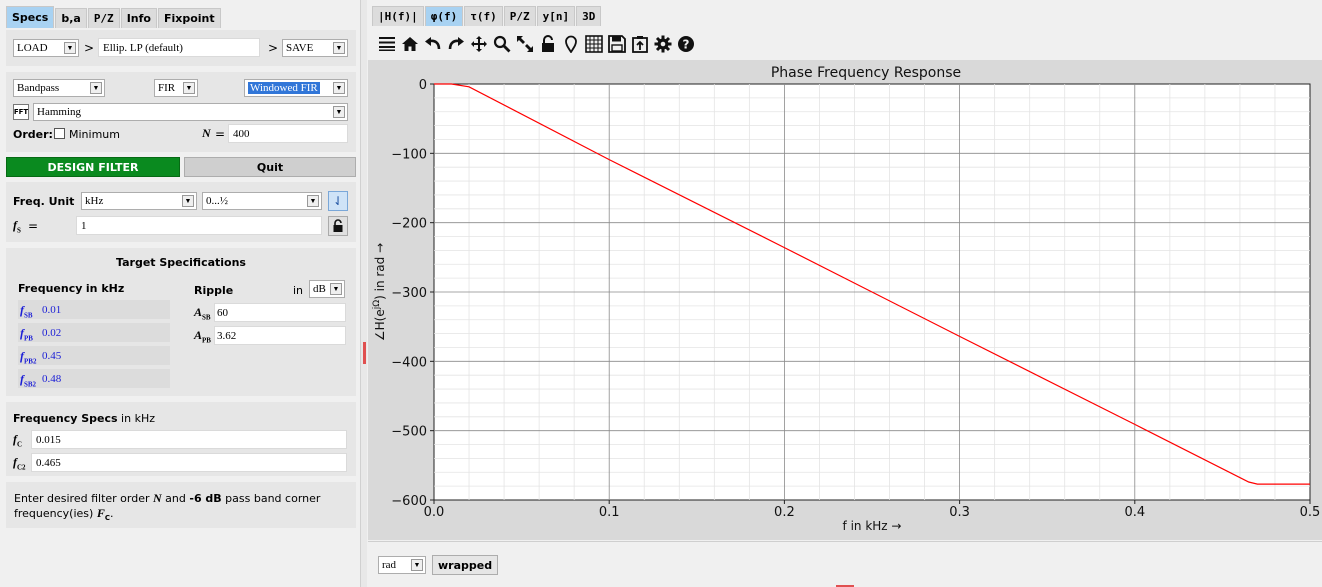 This screenshot has height=587, width=1322. What do you see at coordinates (46, 48) in the screenshot?
I see `load-combo: LOAD ▼` at bounding box center [46, 48].